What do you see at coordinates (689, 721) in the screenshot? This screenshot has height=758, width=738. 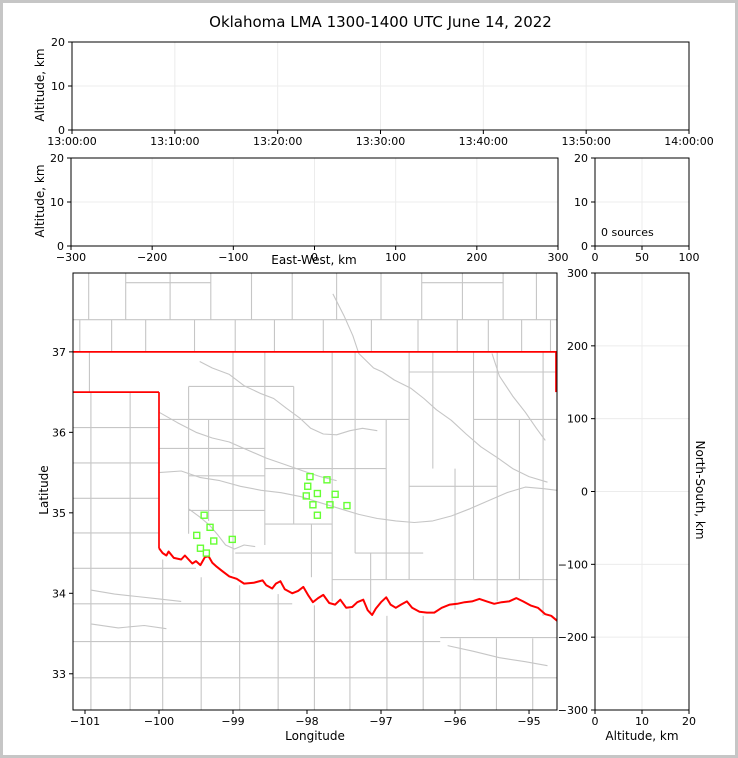 I see `x-tick-label: 20` at bounding box center [689, 721].